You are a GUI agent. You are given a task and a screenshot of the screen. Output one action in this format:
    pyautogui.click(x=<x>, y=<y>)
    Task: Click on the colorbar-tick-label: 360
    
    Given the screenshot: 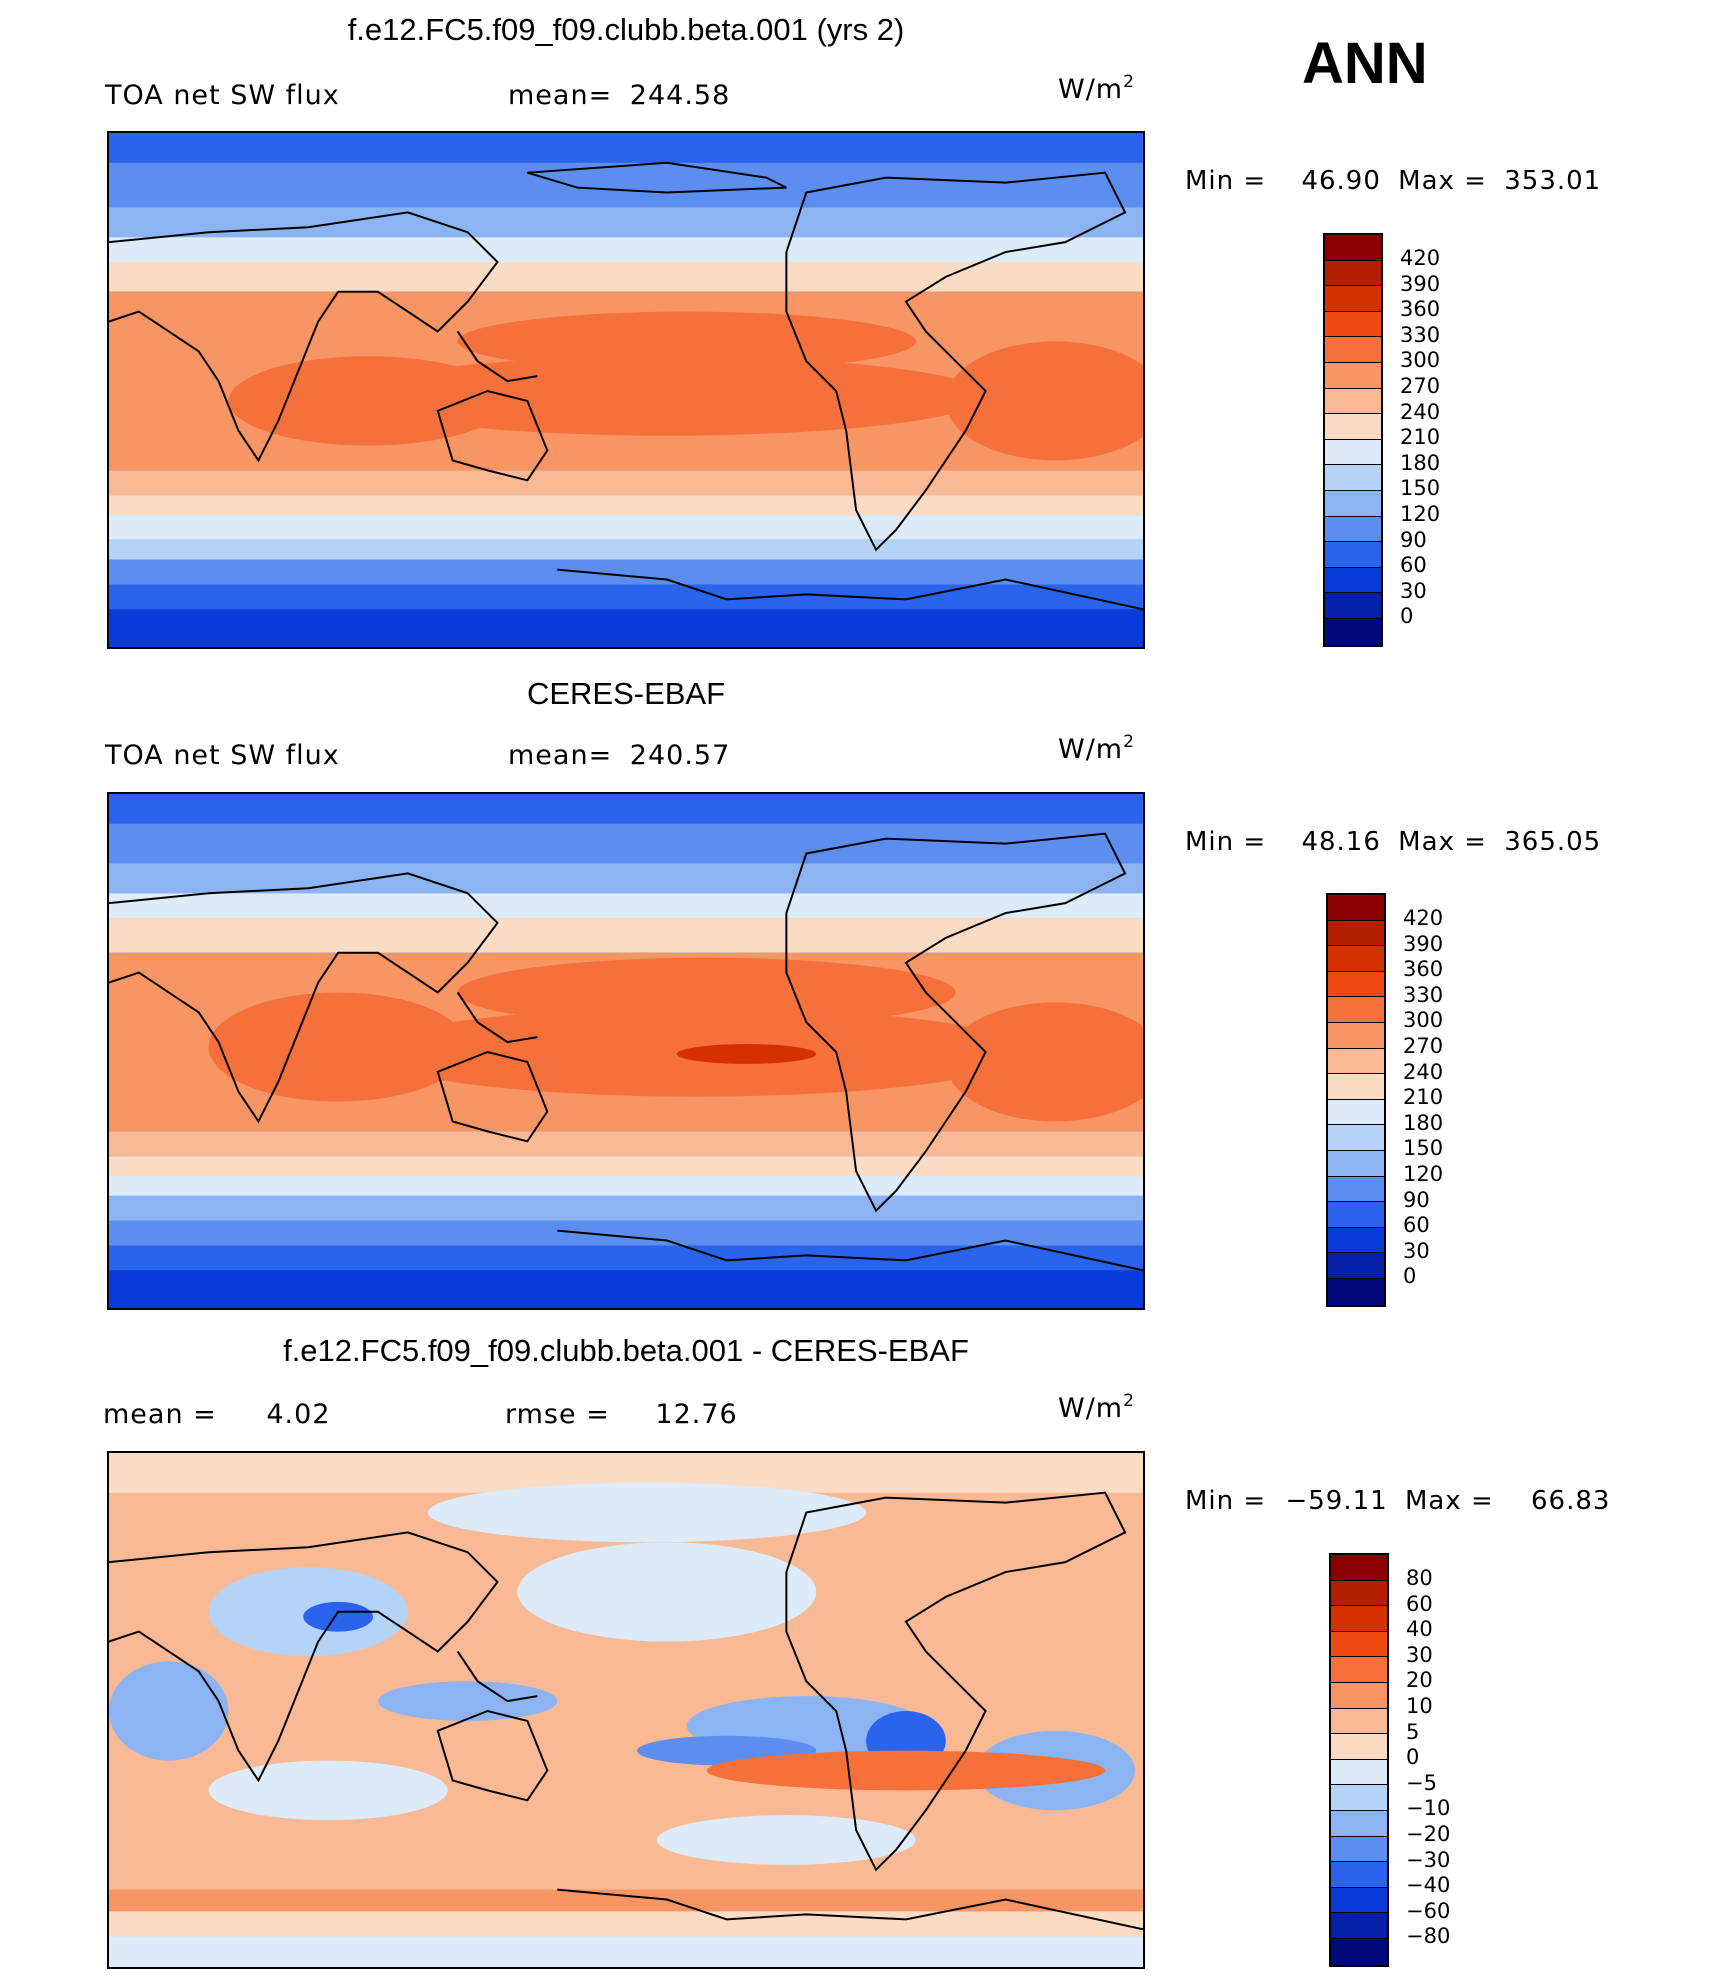 What is the action you would take?
    pyautogui.click(x=1423, y=969)
    